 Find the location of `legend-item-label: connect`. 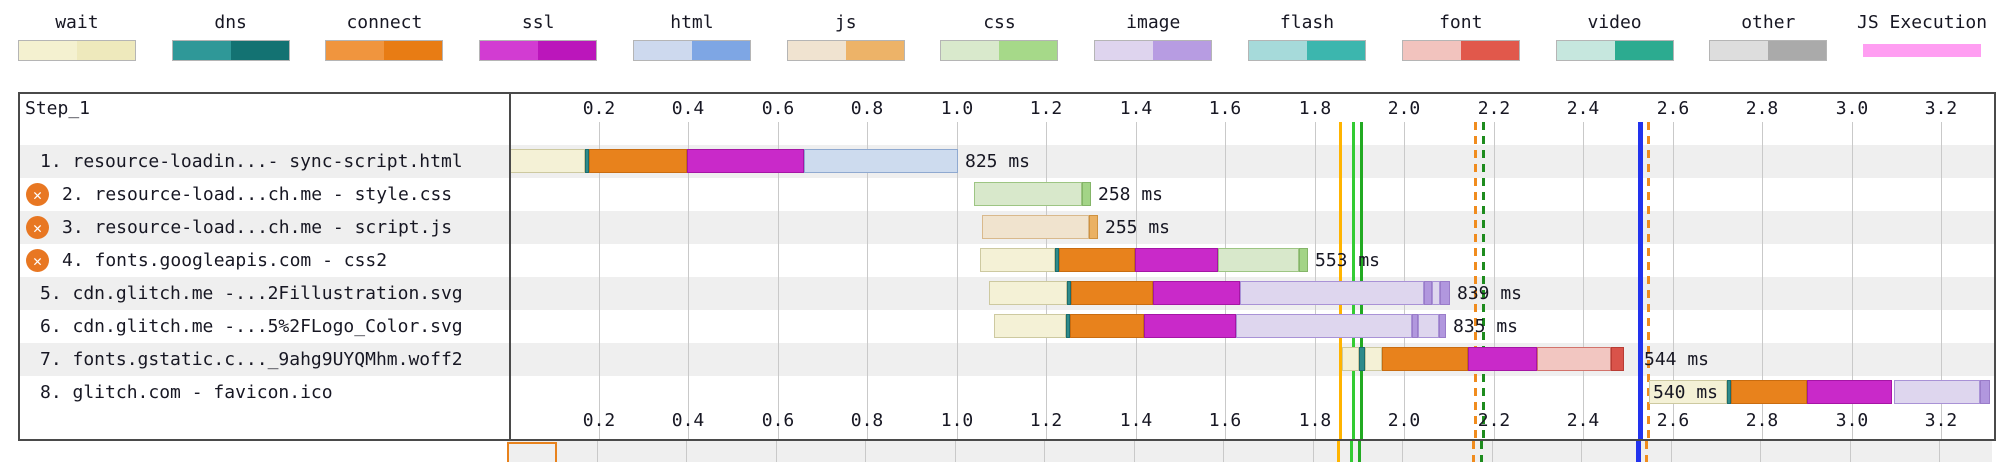

legend-item-label: connect is located at coordinates (384, 22).